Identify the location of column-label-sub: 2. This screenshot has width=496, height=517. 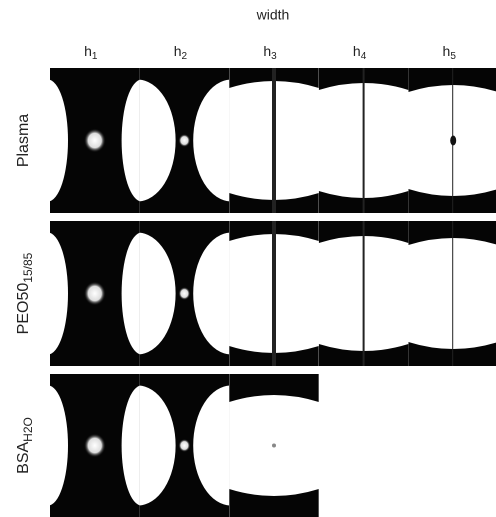
(185, 56).